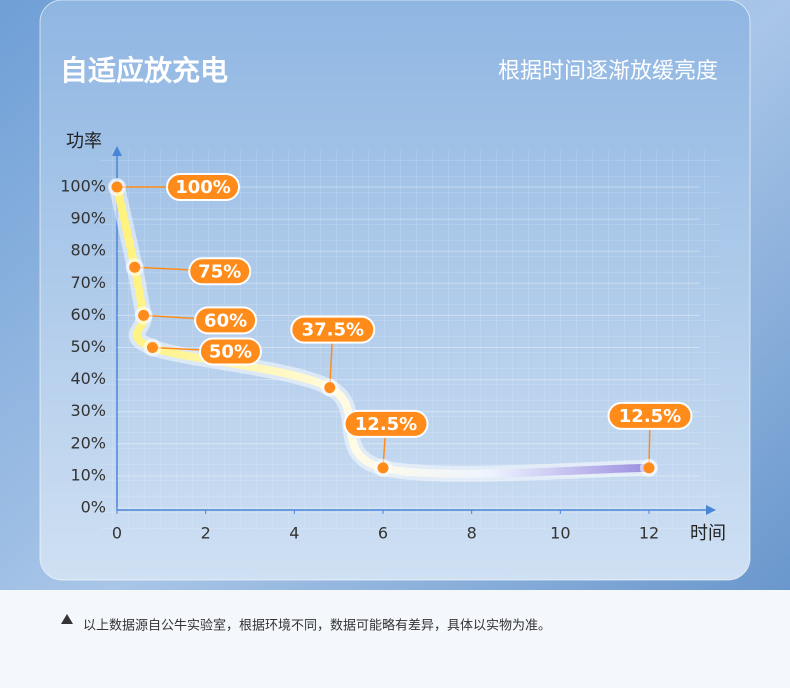 The width and height of the screenshot is (790, 692). Describe the element at coordinates (560, 533) in the screenshot. I see `x-tick-label: 10` at that location.